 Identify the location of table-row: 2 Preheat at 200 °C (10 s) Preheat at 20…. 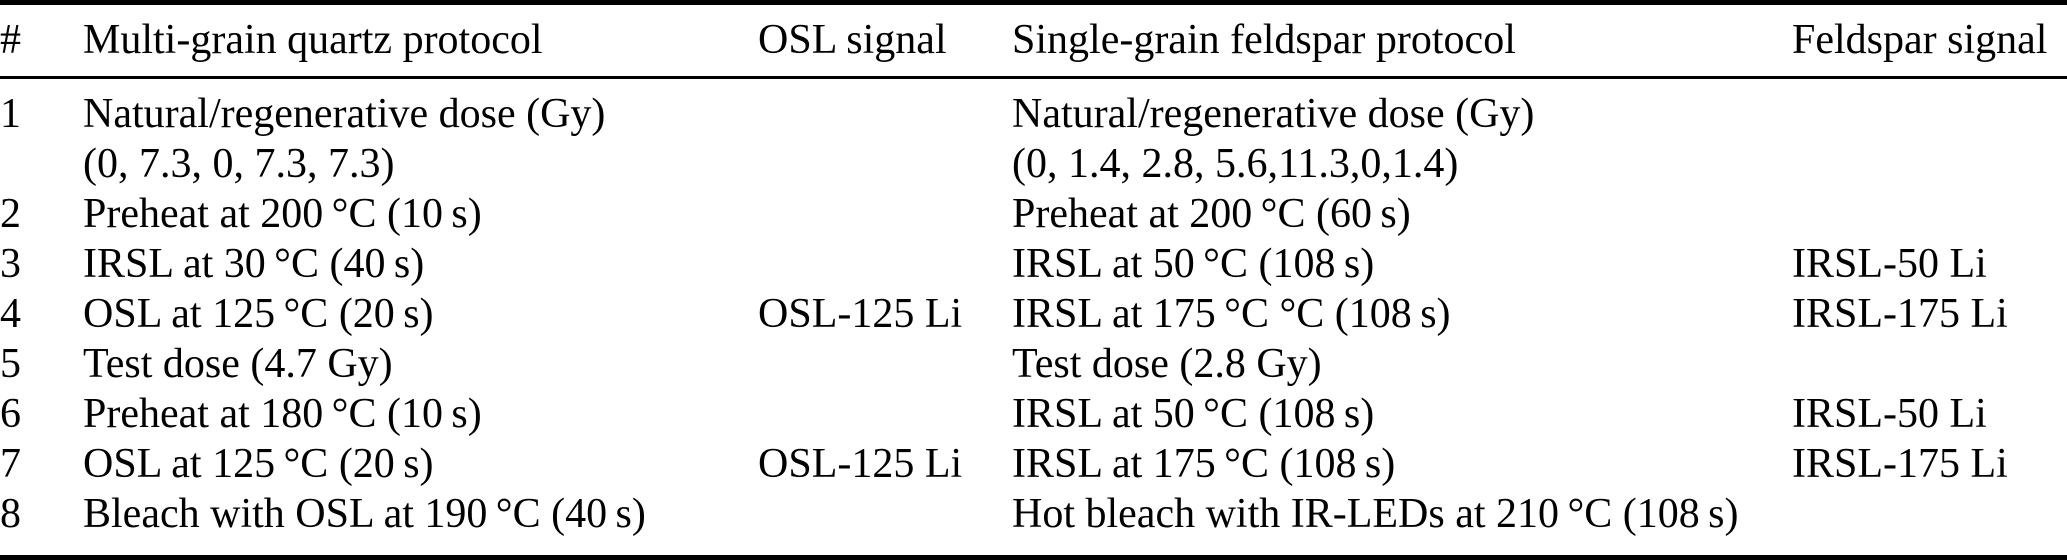
(1033, 214).